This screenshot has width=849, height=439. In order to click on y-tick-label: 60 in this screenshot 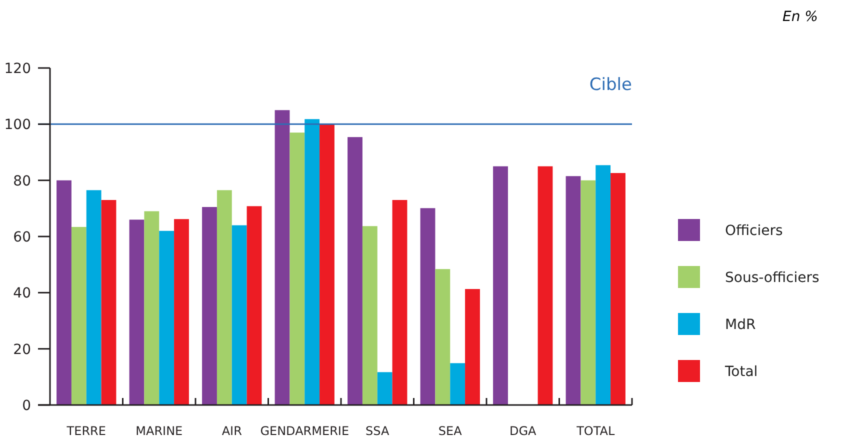, I will do `click(22, 238)`.